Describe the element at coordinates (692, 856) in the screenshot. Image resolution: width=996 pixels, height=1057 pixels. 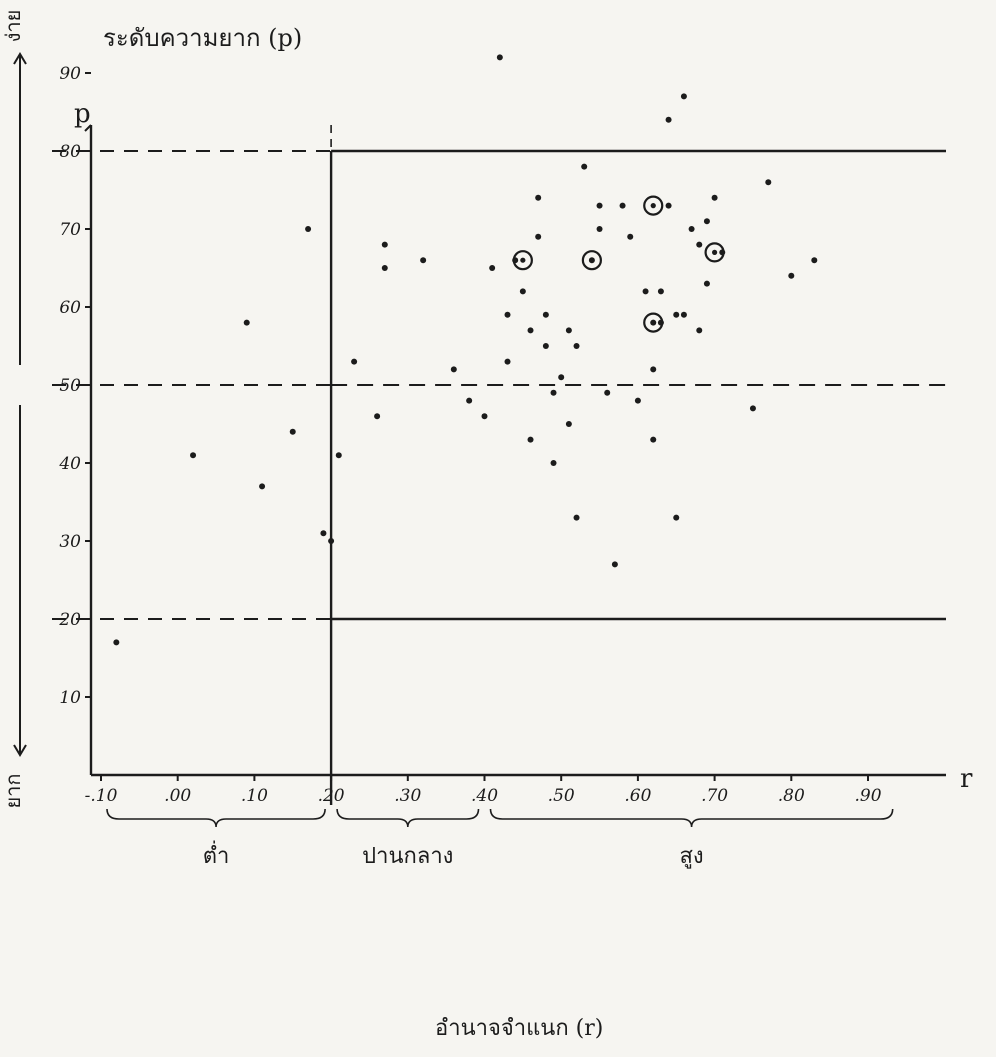
I see `x-group-label: สูง` at that location.